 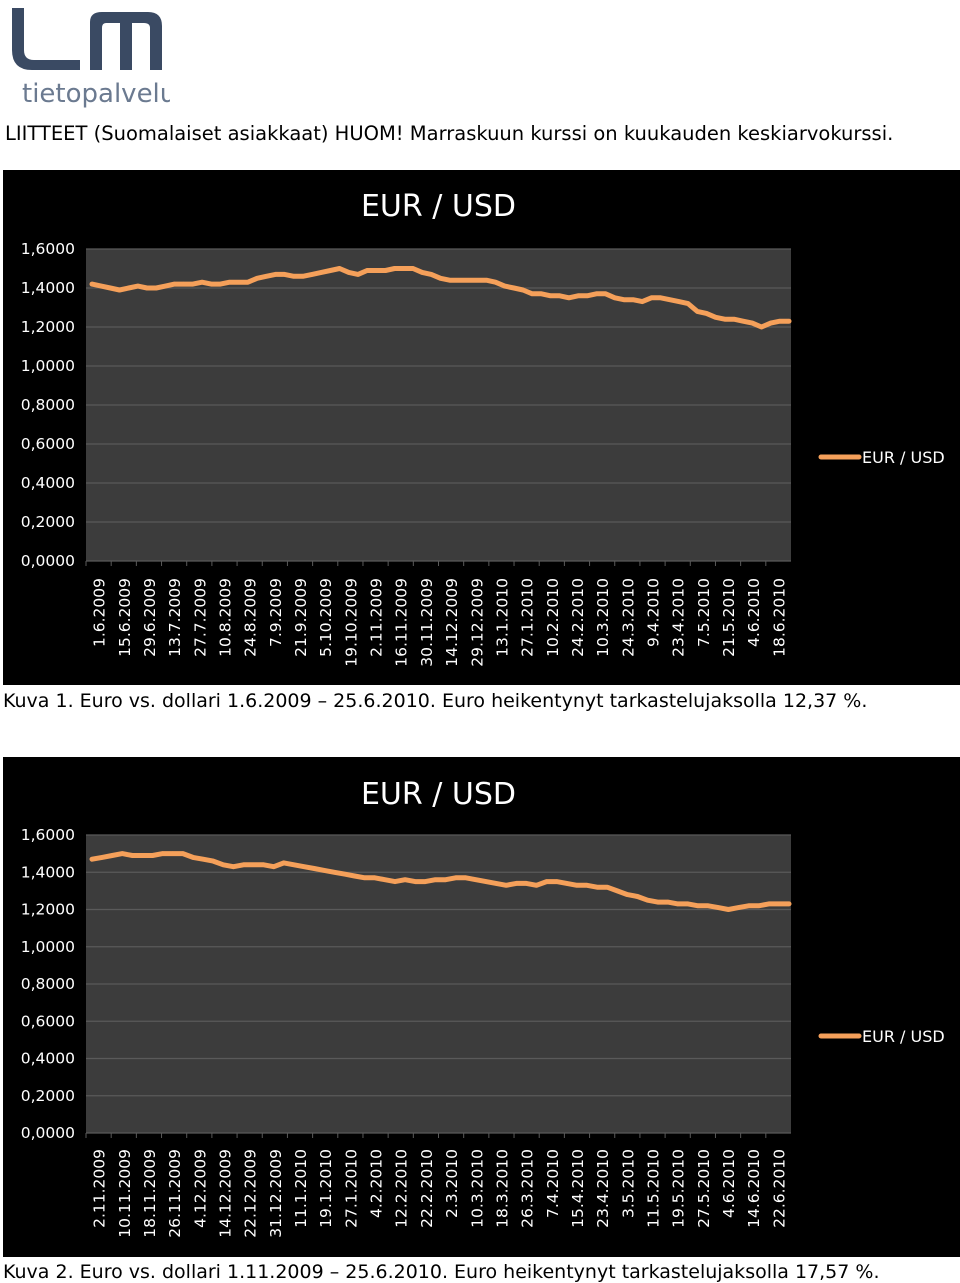 I want to click on y-tick-label: 0,2000, so click(x=48, y=1096).